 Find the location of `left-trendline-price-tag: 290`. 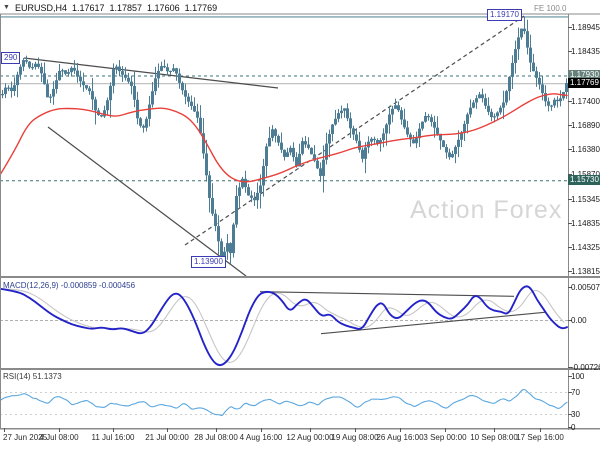

left-trendline-price-tag: 290 is located at coordinates (11, 58).